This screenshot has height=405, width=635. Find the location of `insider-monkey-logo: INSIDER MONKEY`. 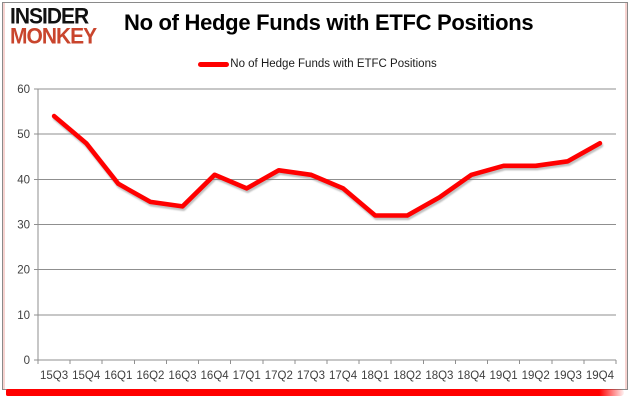

insider-monkey-logo: INSIDER MONKEY is located at coordinates (53, 26).